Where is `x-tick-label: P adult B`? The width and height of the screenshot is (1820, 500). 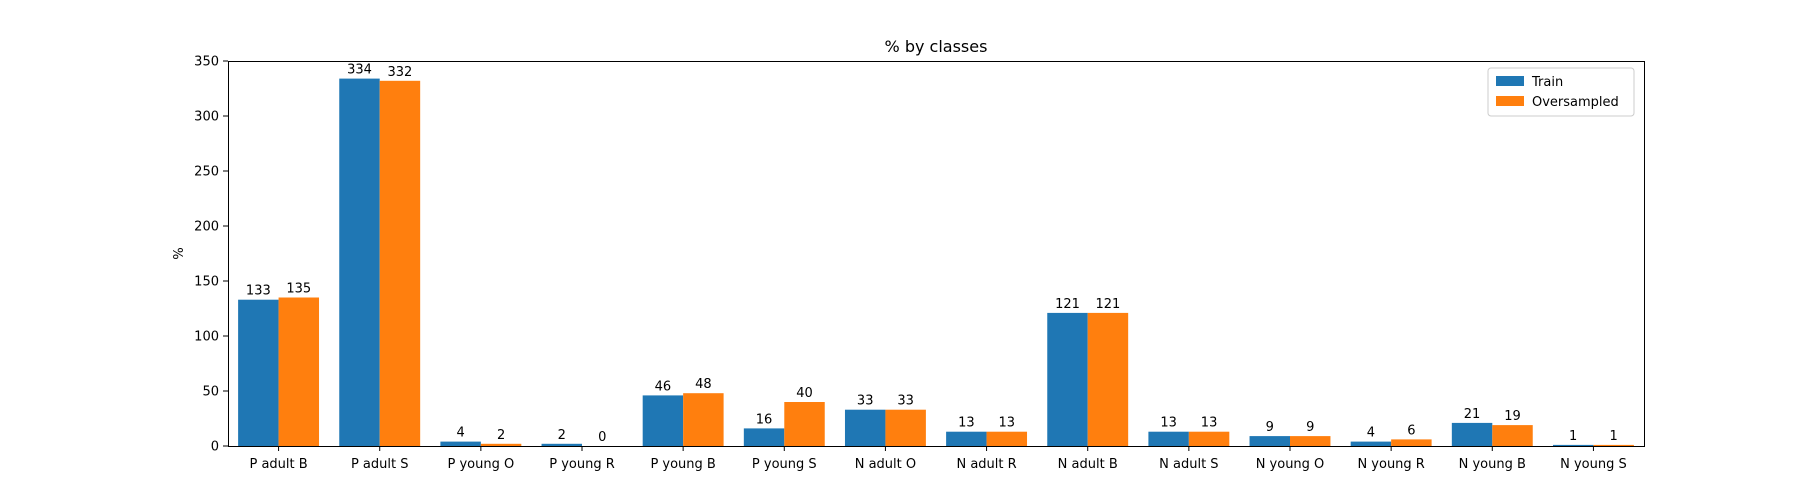 x-tick-label: P adult B is located at coordinates (278, 464).